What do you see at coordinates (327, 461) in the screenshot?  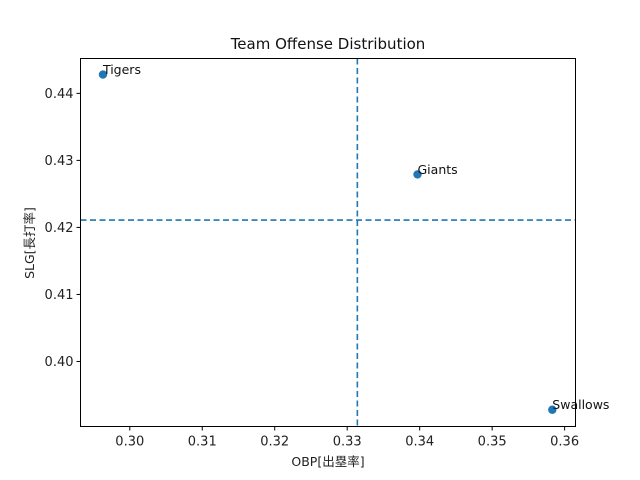 I see `x-axis-label: OBP[出塁率]` at bounding box center [327, 461].